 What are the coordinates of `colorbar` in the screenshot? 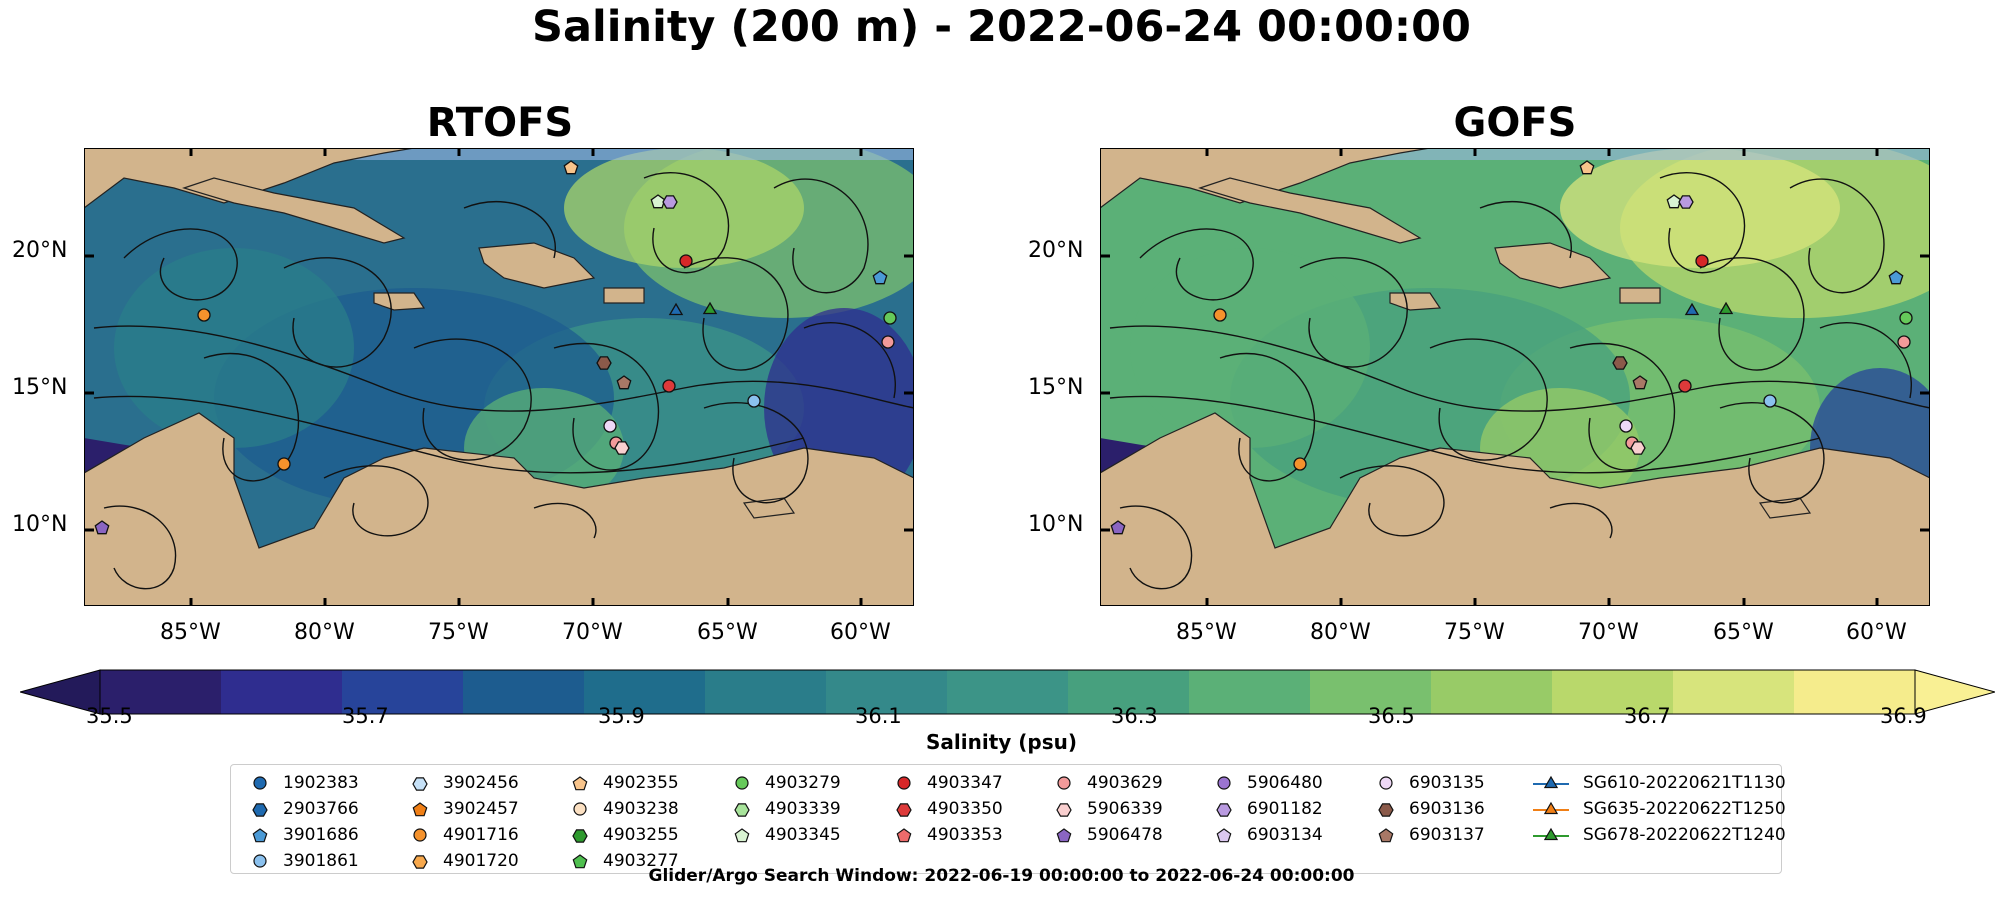 It's located at (1007, 692).